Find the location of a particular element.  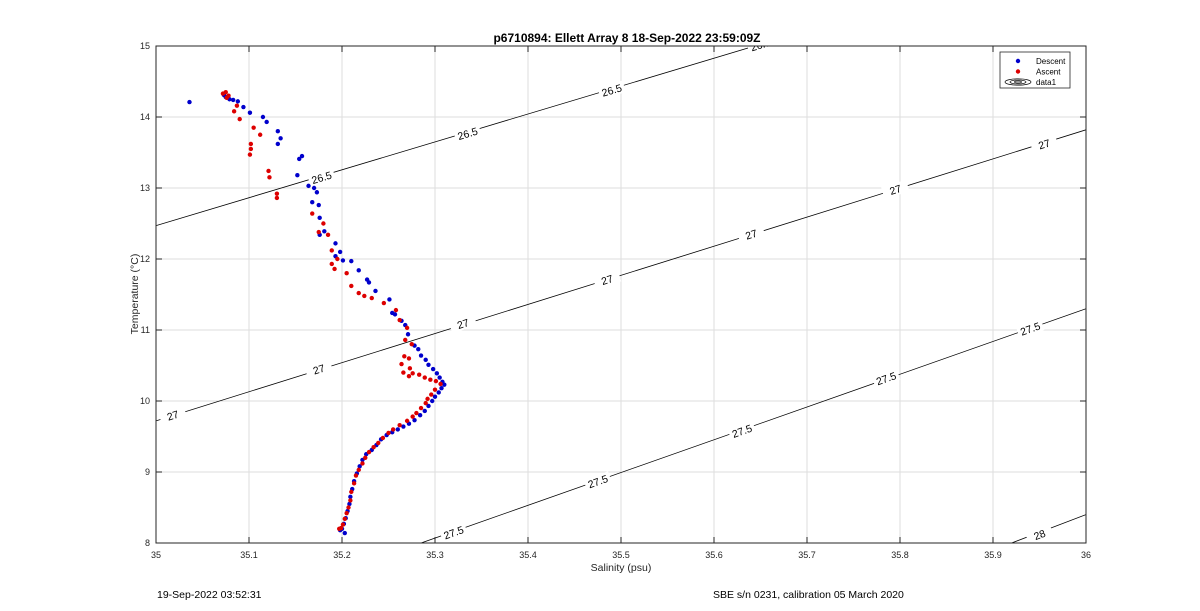

x-tick-label: 35.9 is located at coordinates (993, 555).